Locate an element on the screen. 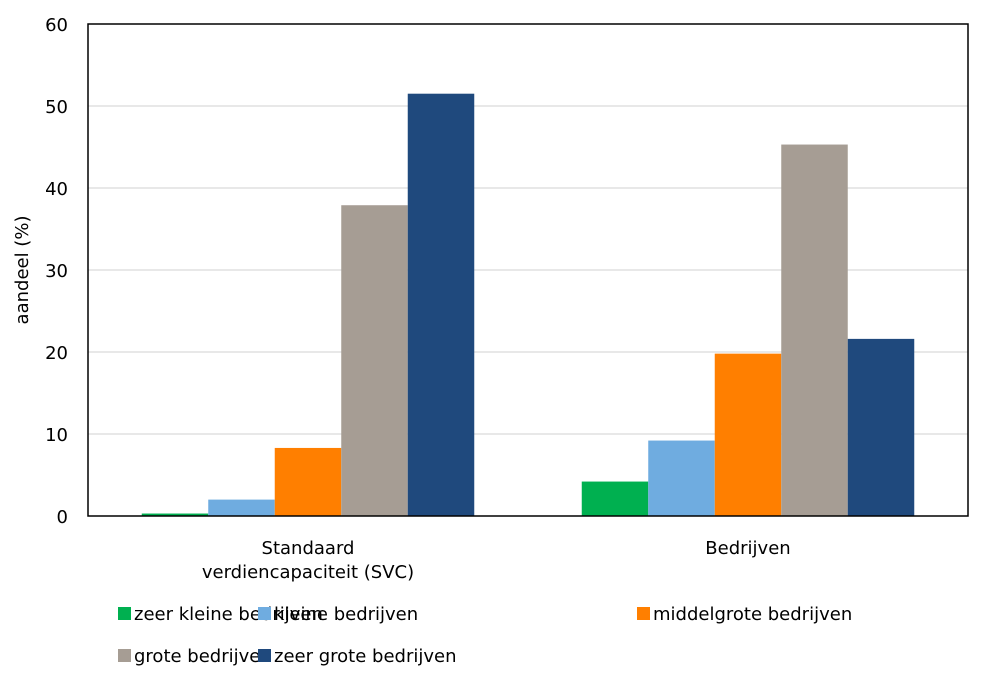 This screenshot has width=986, height=673. y-axis-title: aandeel (%) is located at coordinates (22, 270).